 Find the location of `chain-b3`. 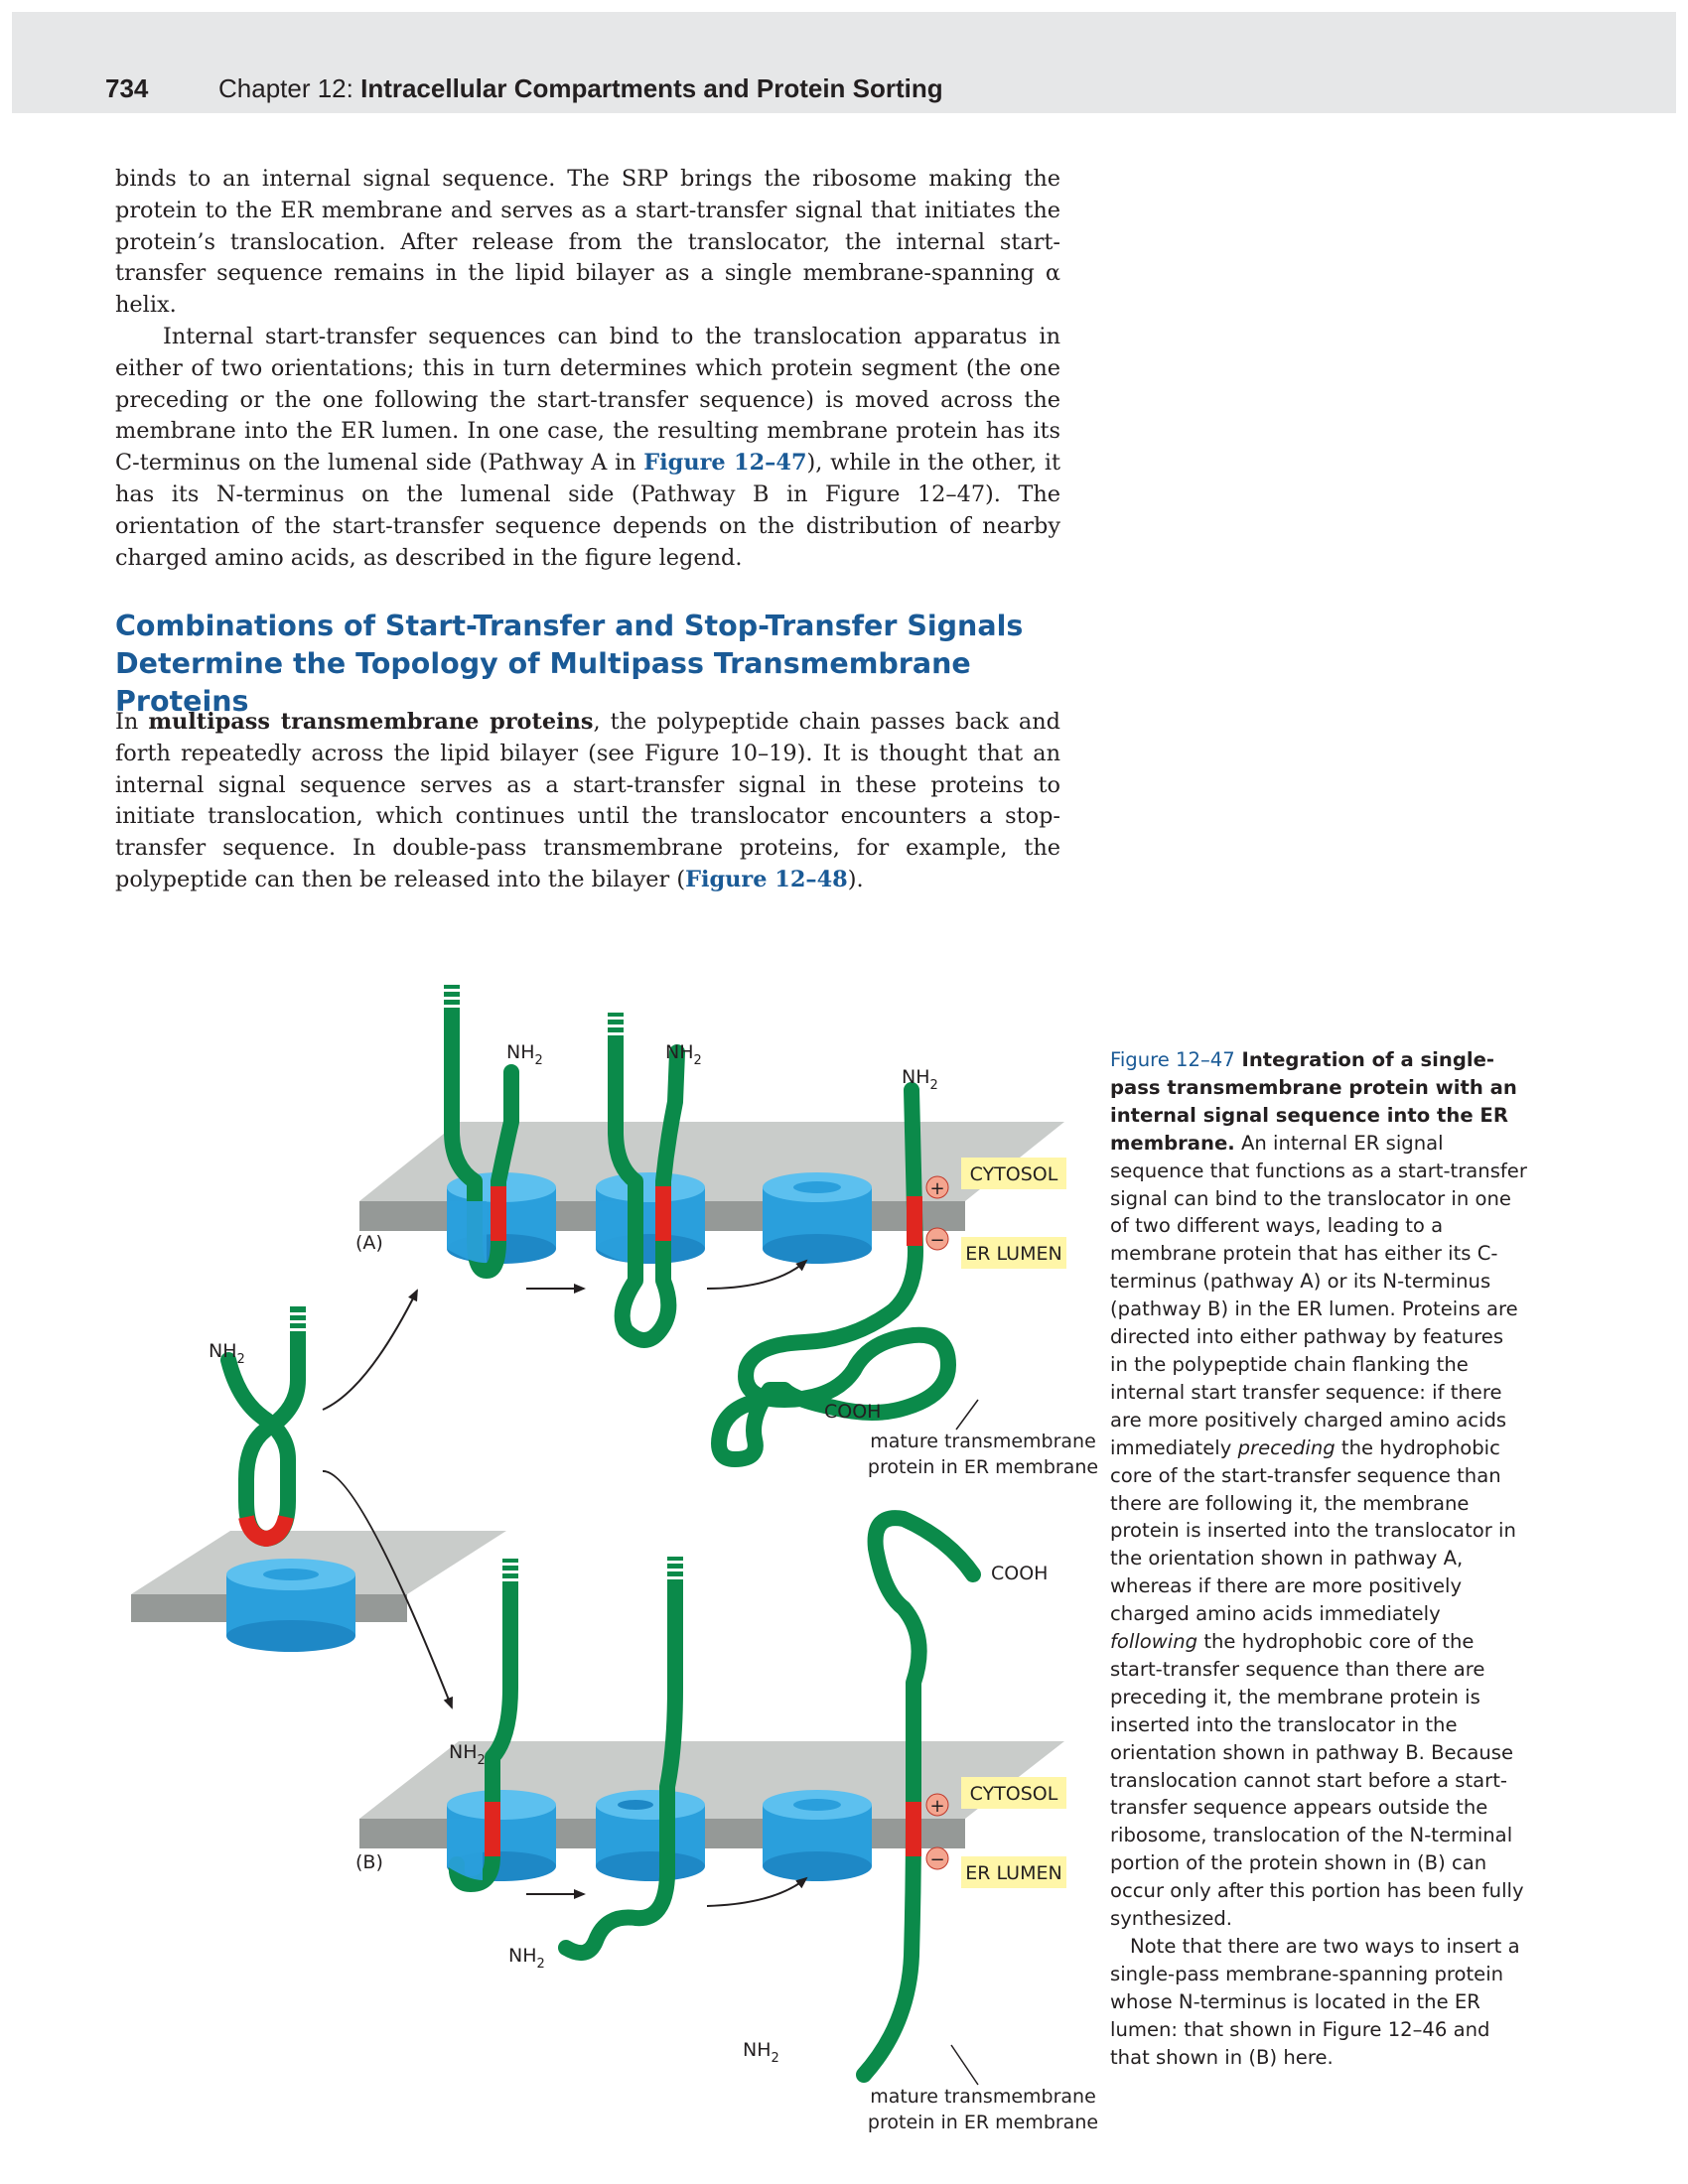

chain-b3 is located at coordinates (918, 1796).